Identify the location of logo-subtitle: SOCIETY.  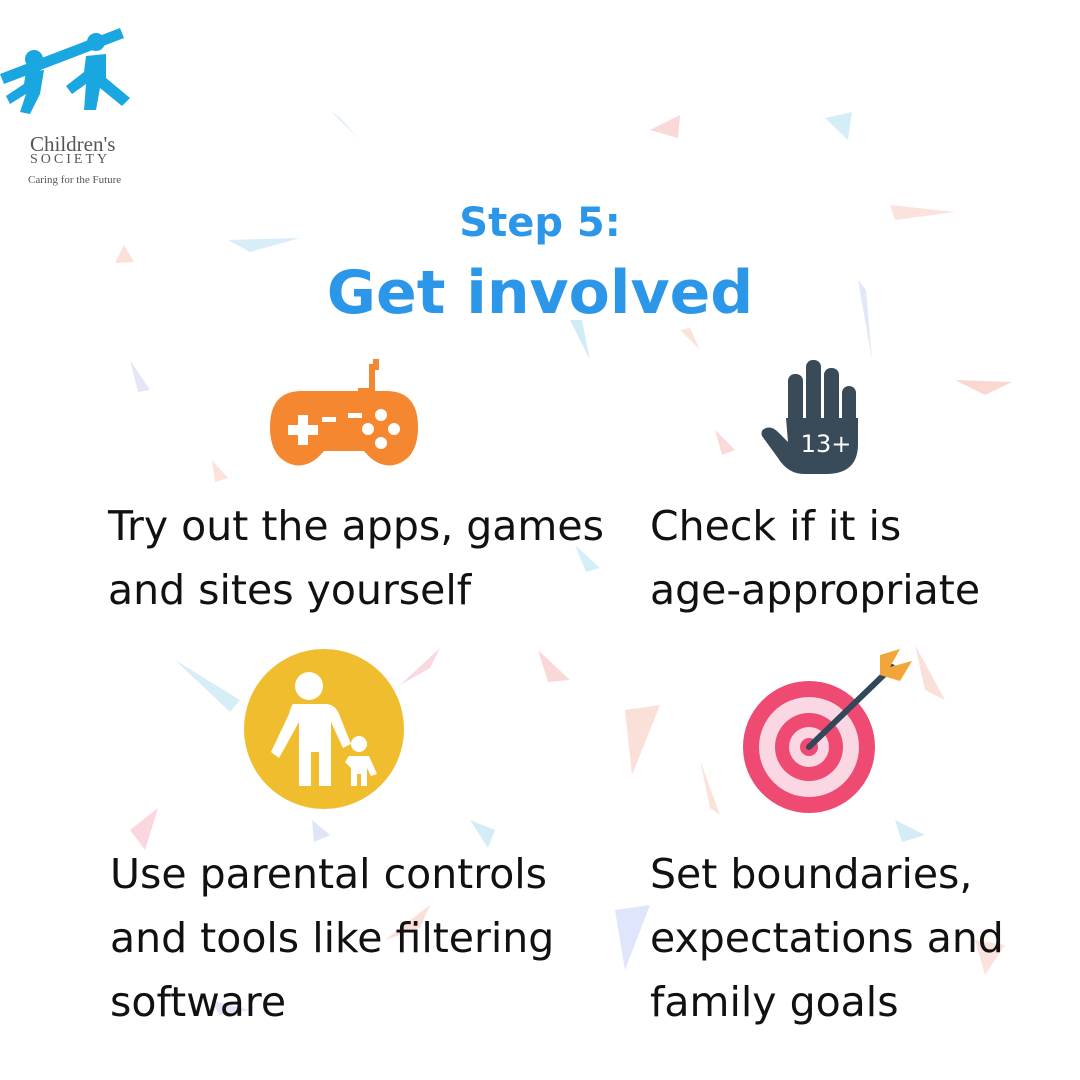
(70, 159).